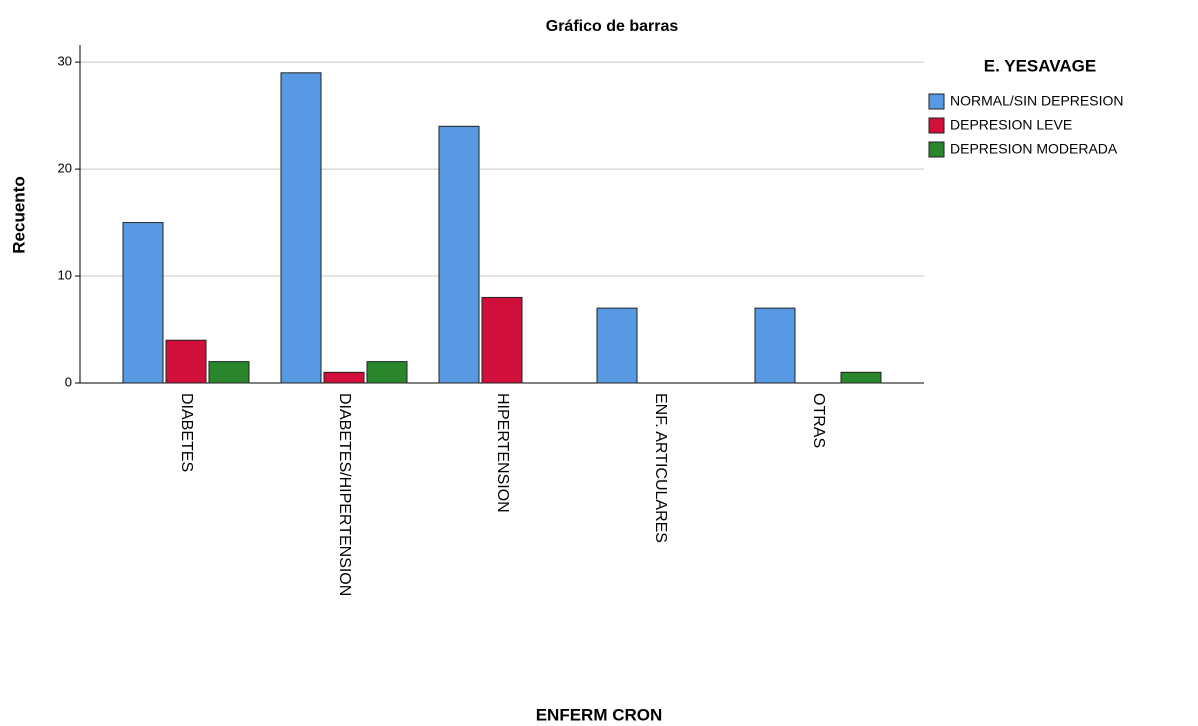 The height and width of the screenshot is (726, 1198). I want to click on x-axis-label: ENFERM CRON, so click(599, 714).